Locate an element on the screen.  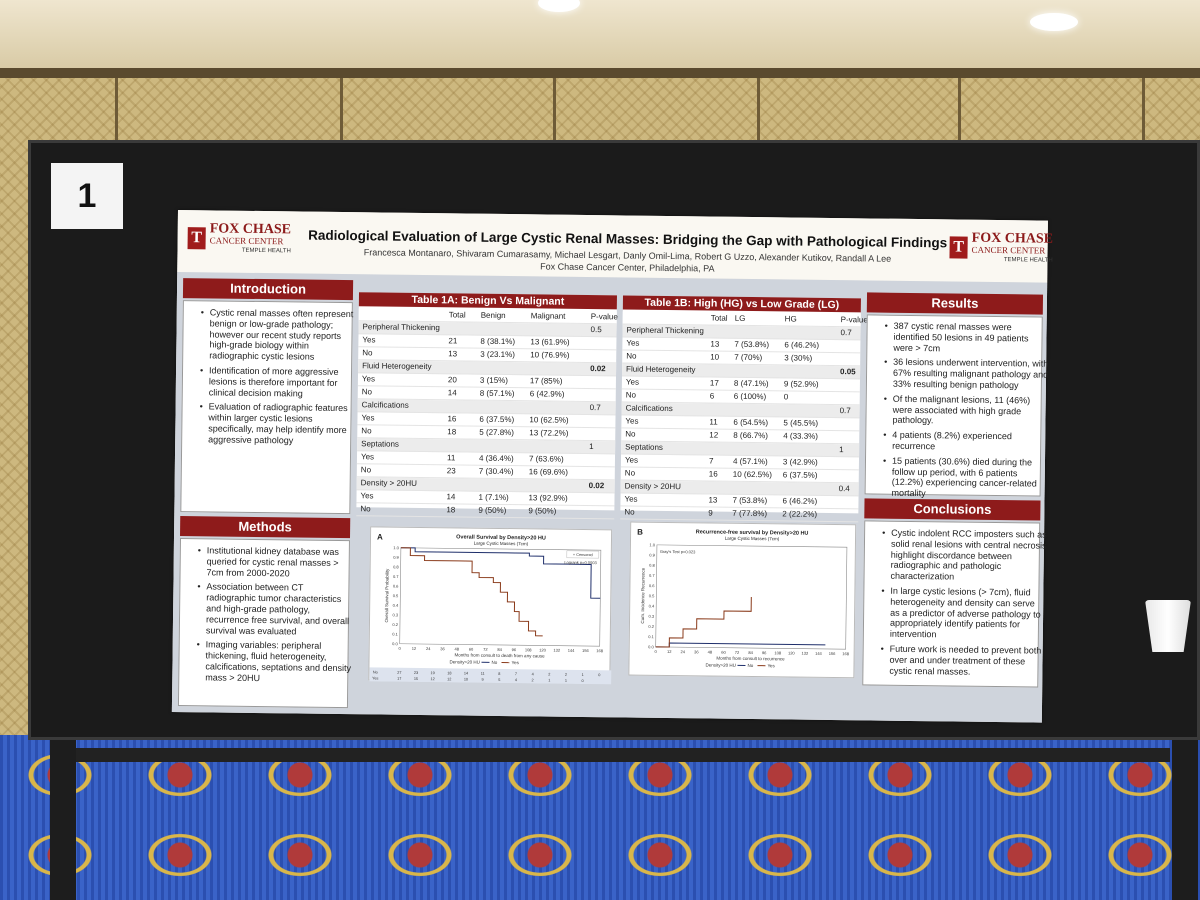
table-cell: 6 is located at coordinates (712, 396).